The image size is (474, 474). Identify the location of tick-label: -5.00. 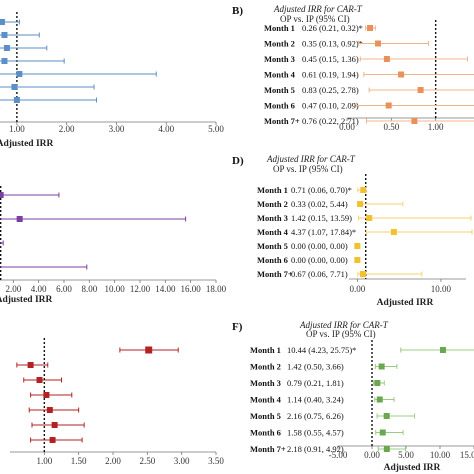
(338, 455).